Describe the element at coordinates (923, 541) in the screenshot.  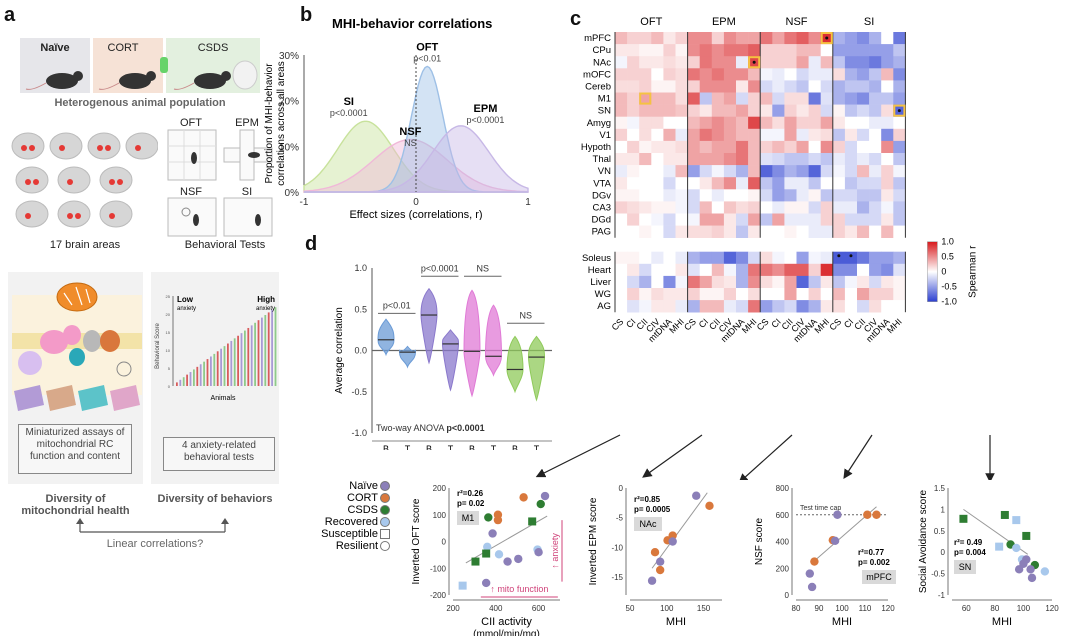
I see `y-axis-label: Social Avoidance score` at that location.